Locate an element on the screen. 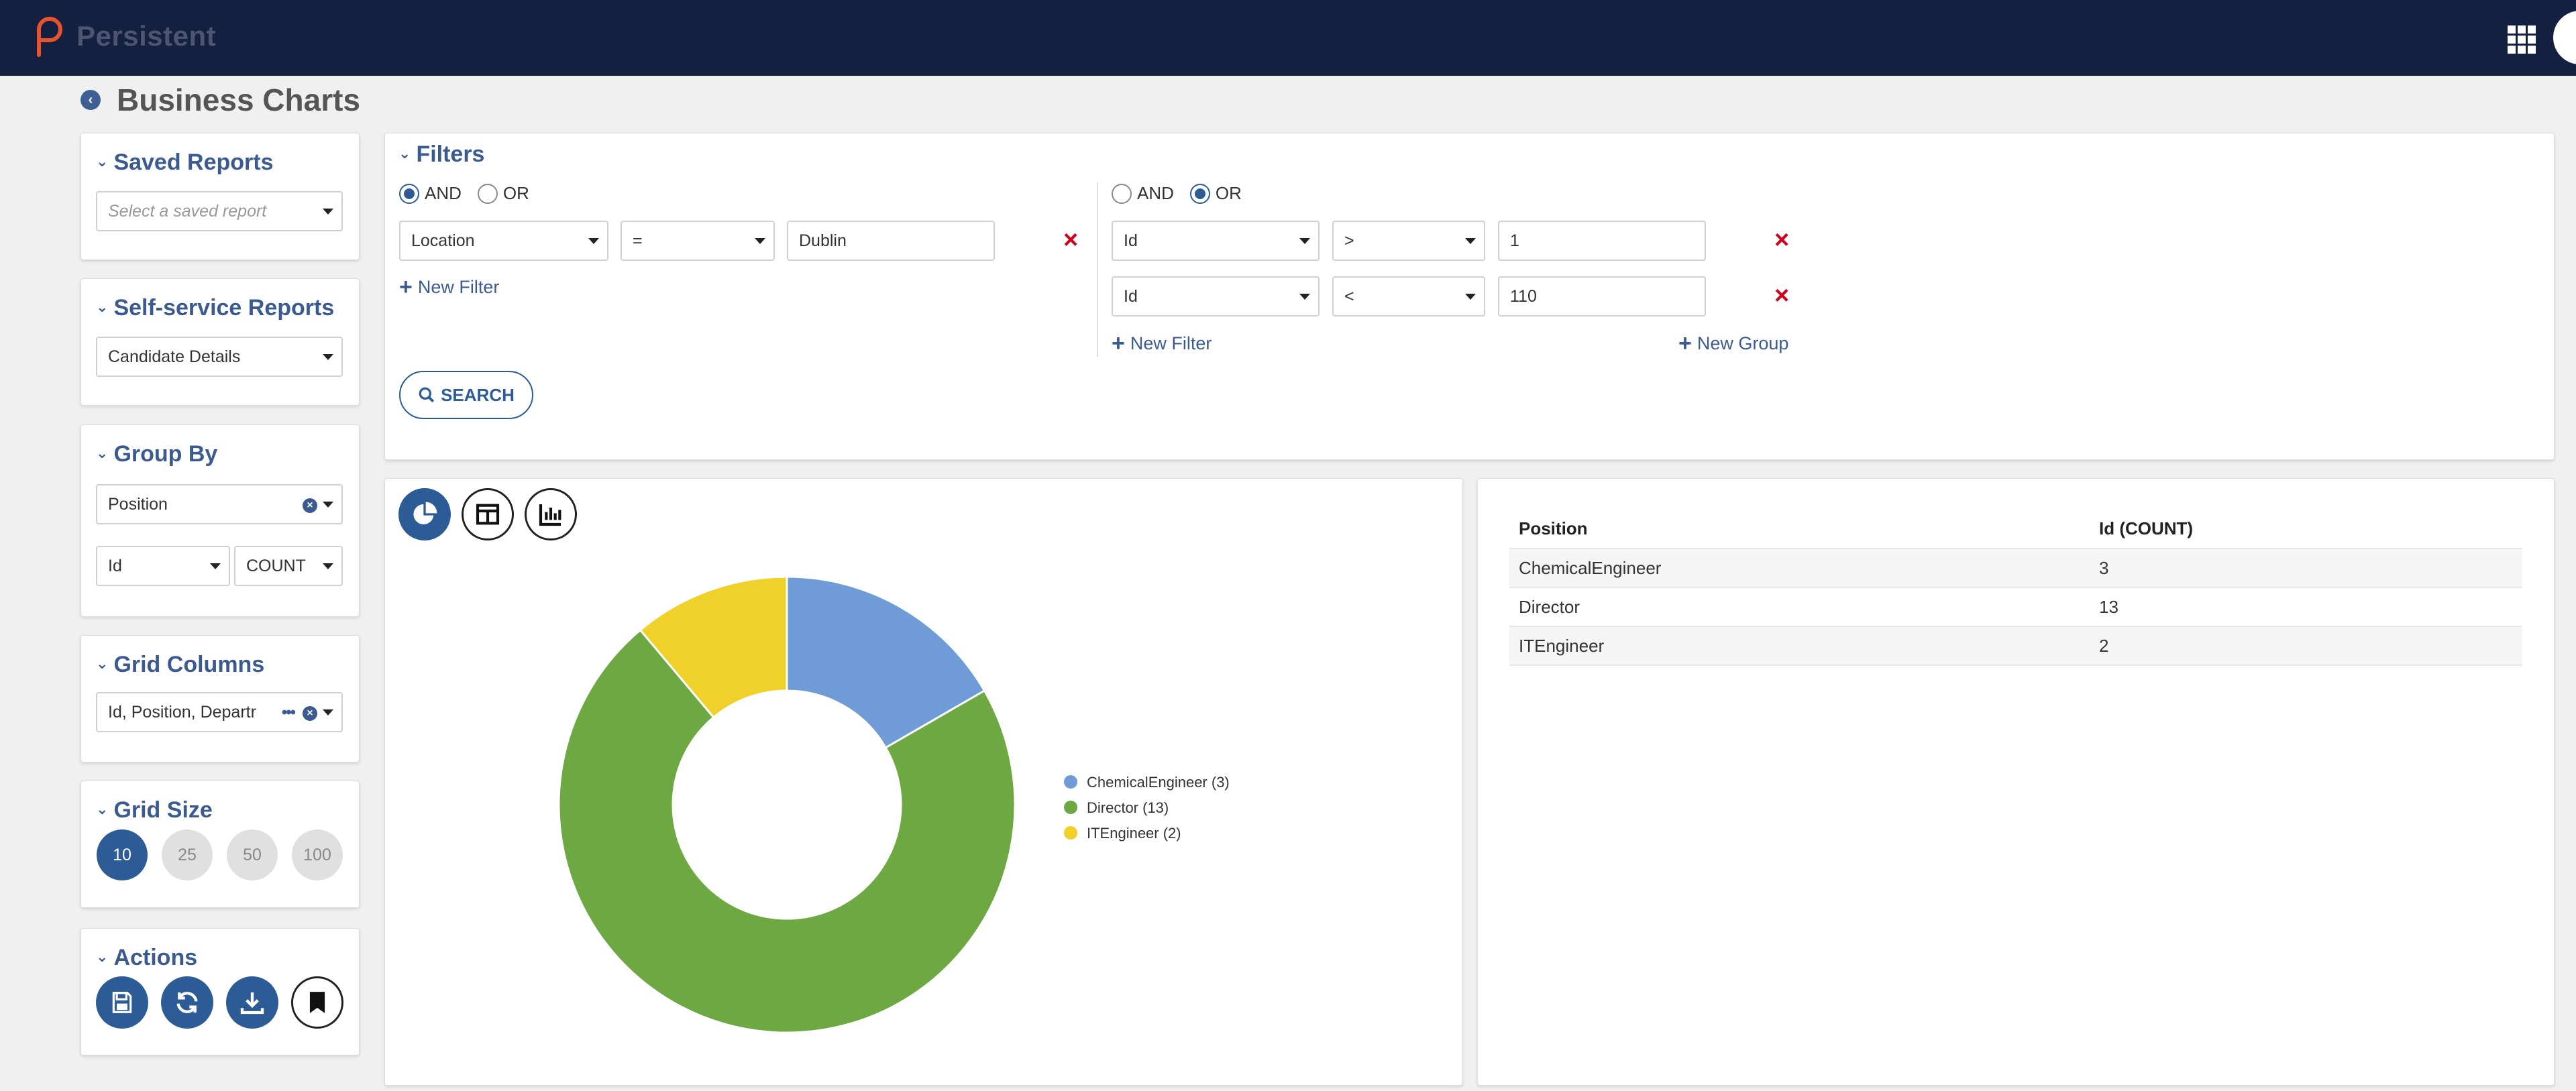 Image resolution: width=2576 pixels, height=1091 pixels. search-button: SEARCH is located at coordinates (466, 395).